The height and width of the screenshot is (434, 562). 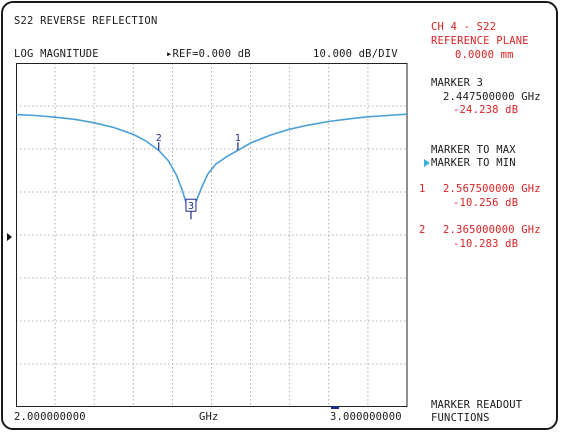 I want to click on format-label: LOG MAGNITUDE, so click(x=56, y=54).